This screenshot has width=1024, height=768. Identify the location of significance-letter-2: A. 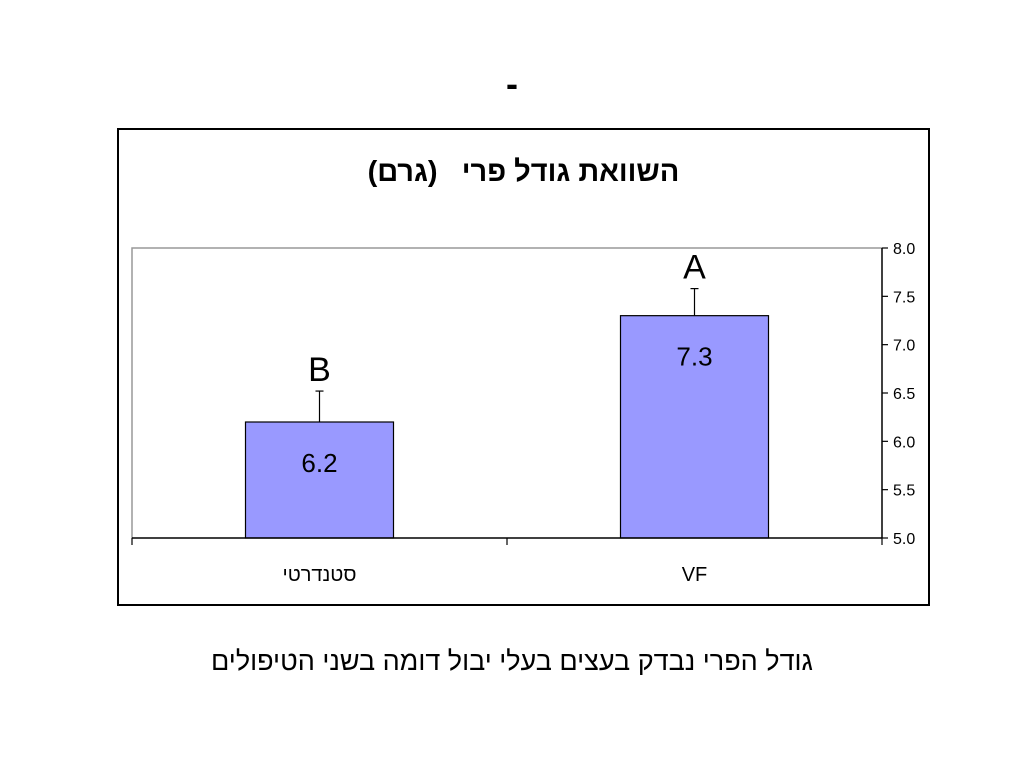
(694, 268).